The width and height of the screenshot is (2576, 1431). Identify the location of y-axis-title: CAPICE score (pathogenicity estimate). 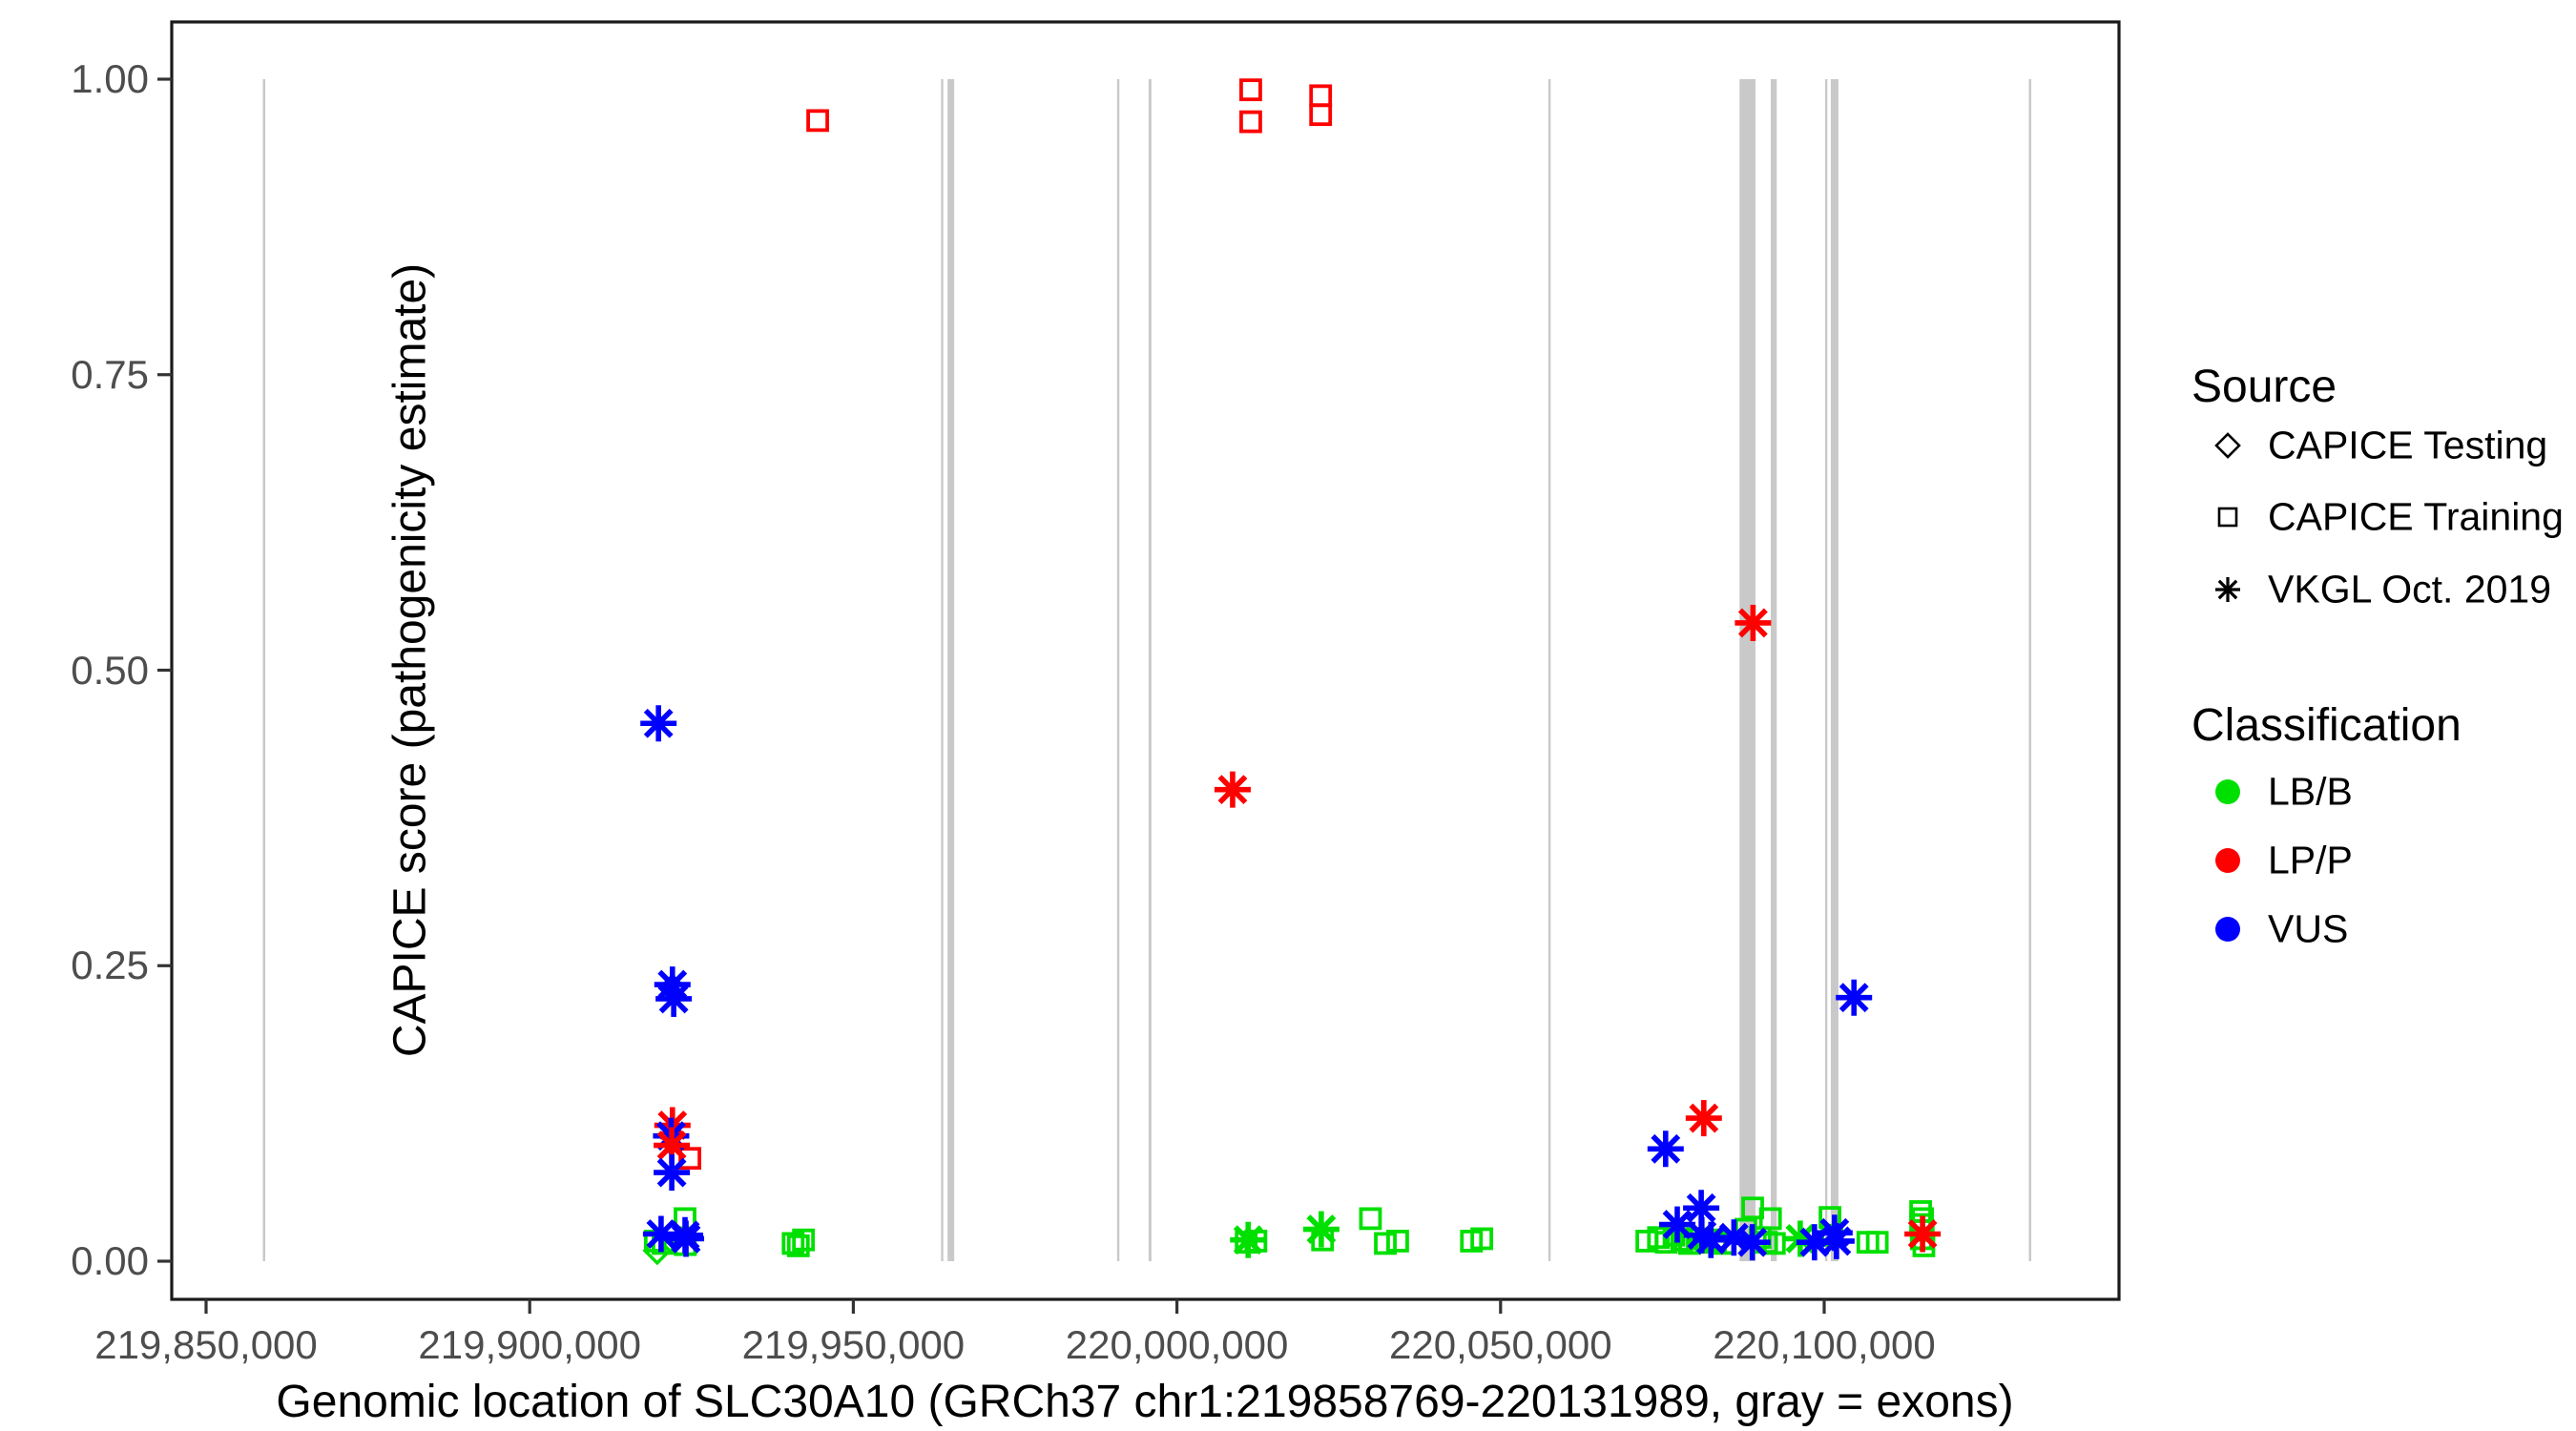
(410, 660).